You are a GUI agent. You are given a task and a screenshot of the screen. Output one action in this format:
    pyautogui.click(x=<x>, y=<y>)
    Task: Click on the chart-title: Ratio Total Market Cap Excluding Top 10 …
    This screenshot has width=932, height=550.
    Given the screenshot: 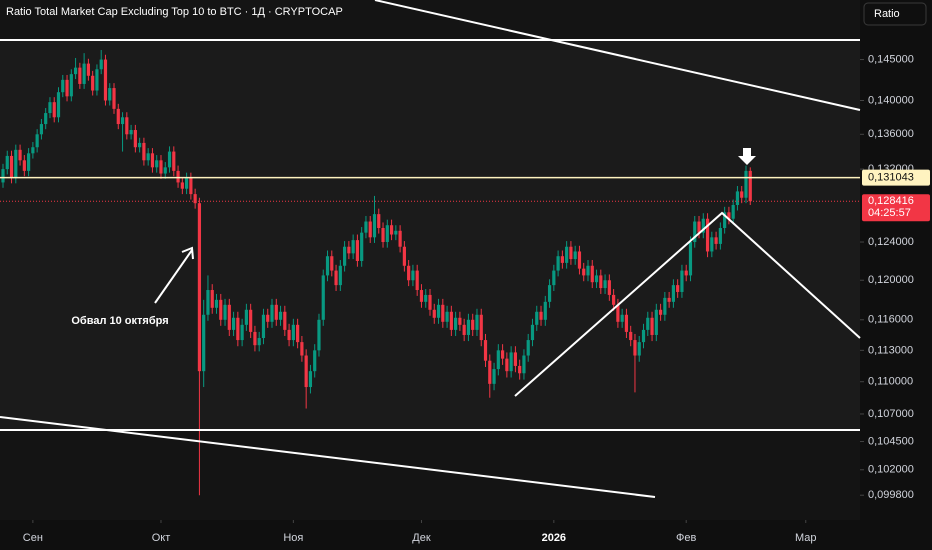 What is the action you would take?
    pyautogui.click(x=174, y=12)
    